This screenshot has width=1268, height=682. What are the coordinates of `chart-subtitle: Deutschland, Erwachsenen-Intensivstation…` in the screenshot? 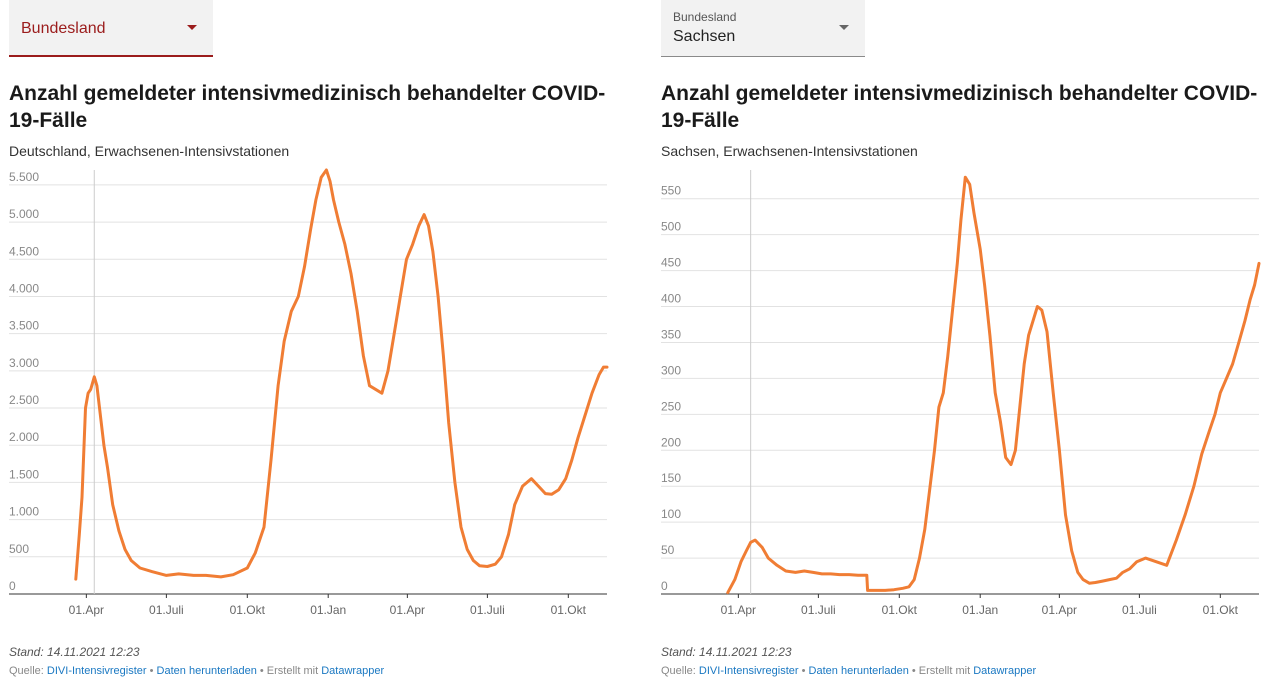 It's located at (149, 151).